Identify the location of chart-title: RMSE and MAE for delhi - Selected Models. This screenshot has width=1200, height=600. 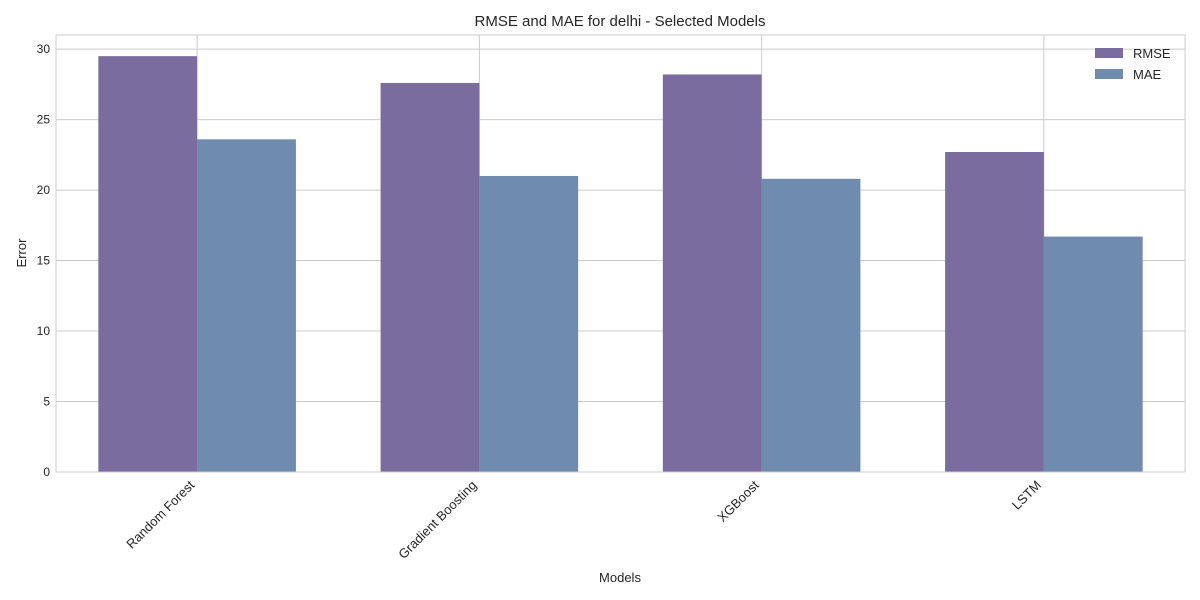
(620, 21).